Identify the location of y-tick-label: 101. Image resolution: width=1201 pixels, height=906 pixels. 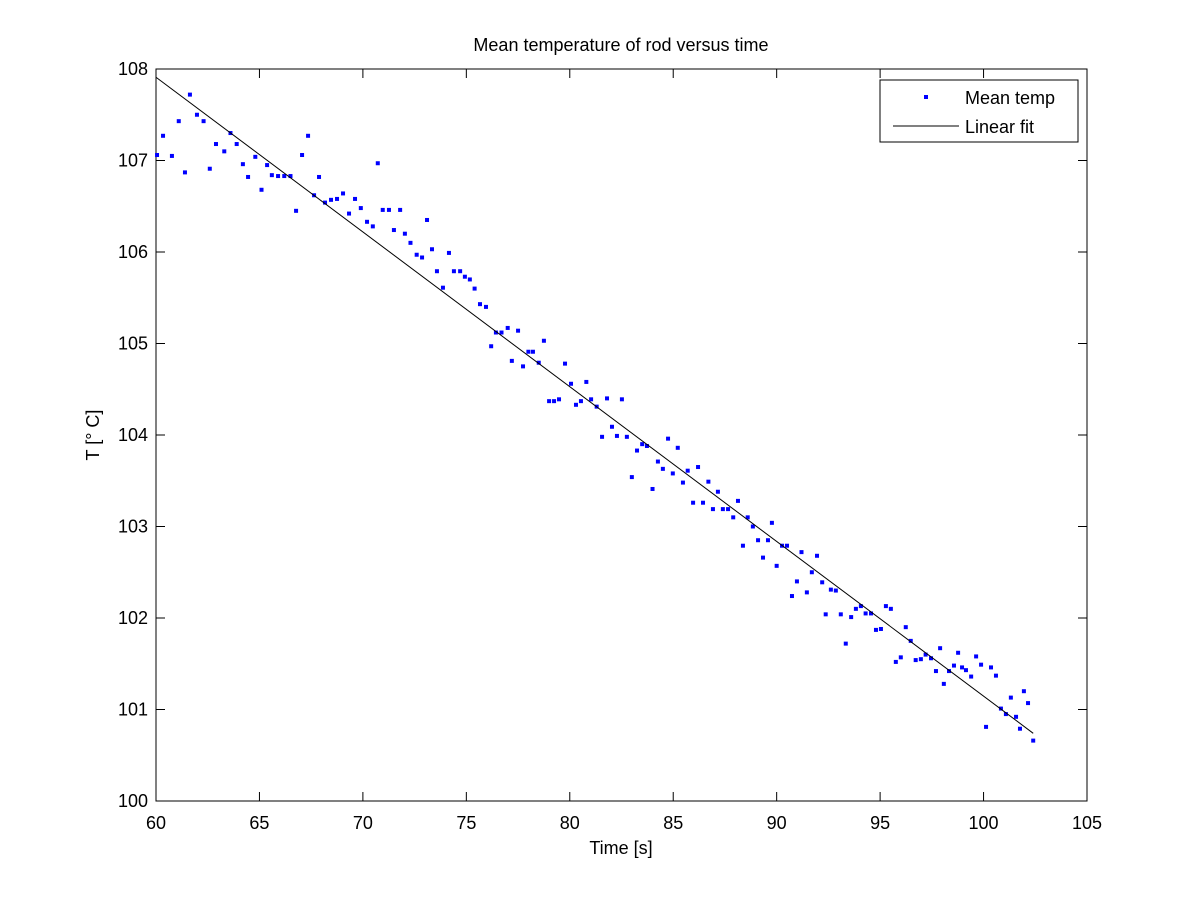
(133, 710).